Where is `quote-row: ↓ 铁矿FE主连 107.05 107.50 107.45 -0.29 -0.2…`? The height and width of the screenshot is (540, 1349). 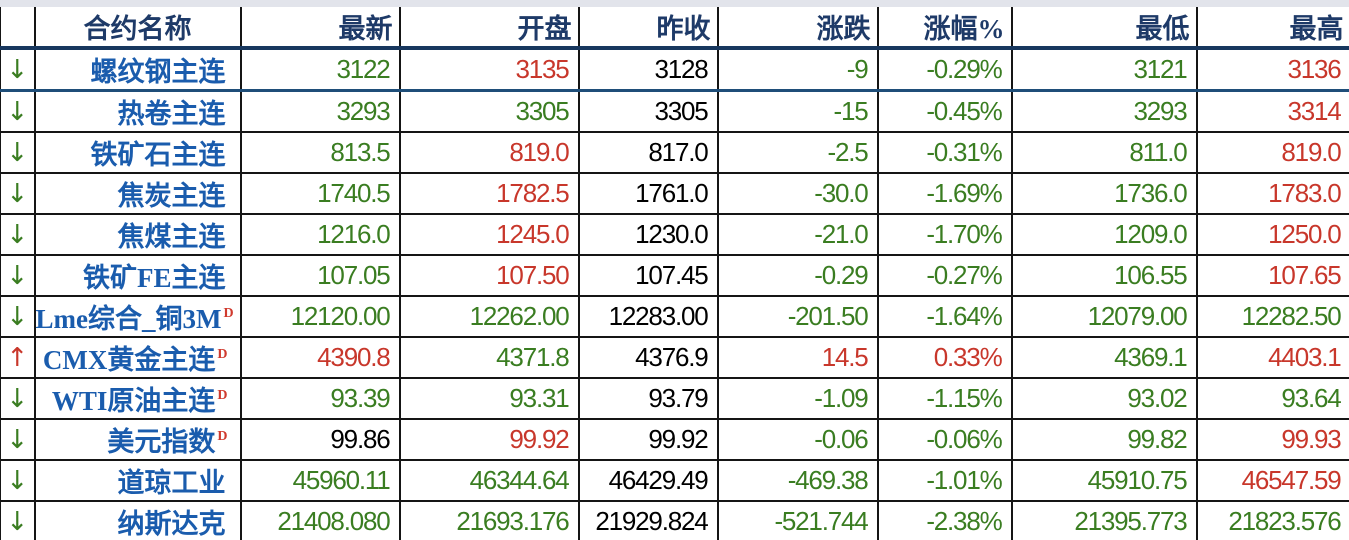 quote-row: ↓ 铁矿FE主连 107.05 107.50 107.45 -0.29 -0.2… is located at coordinates (674, 276).